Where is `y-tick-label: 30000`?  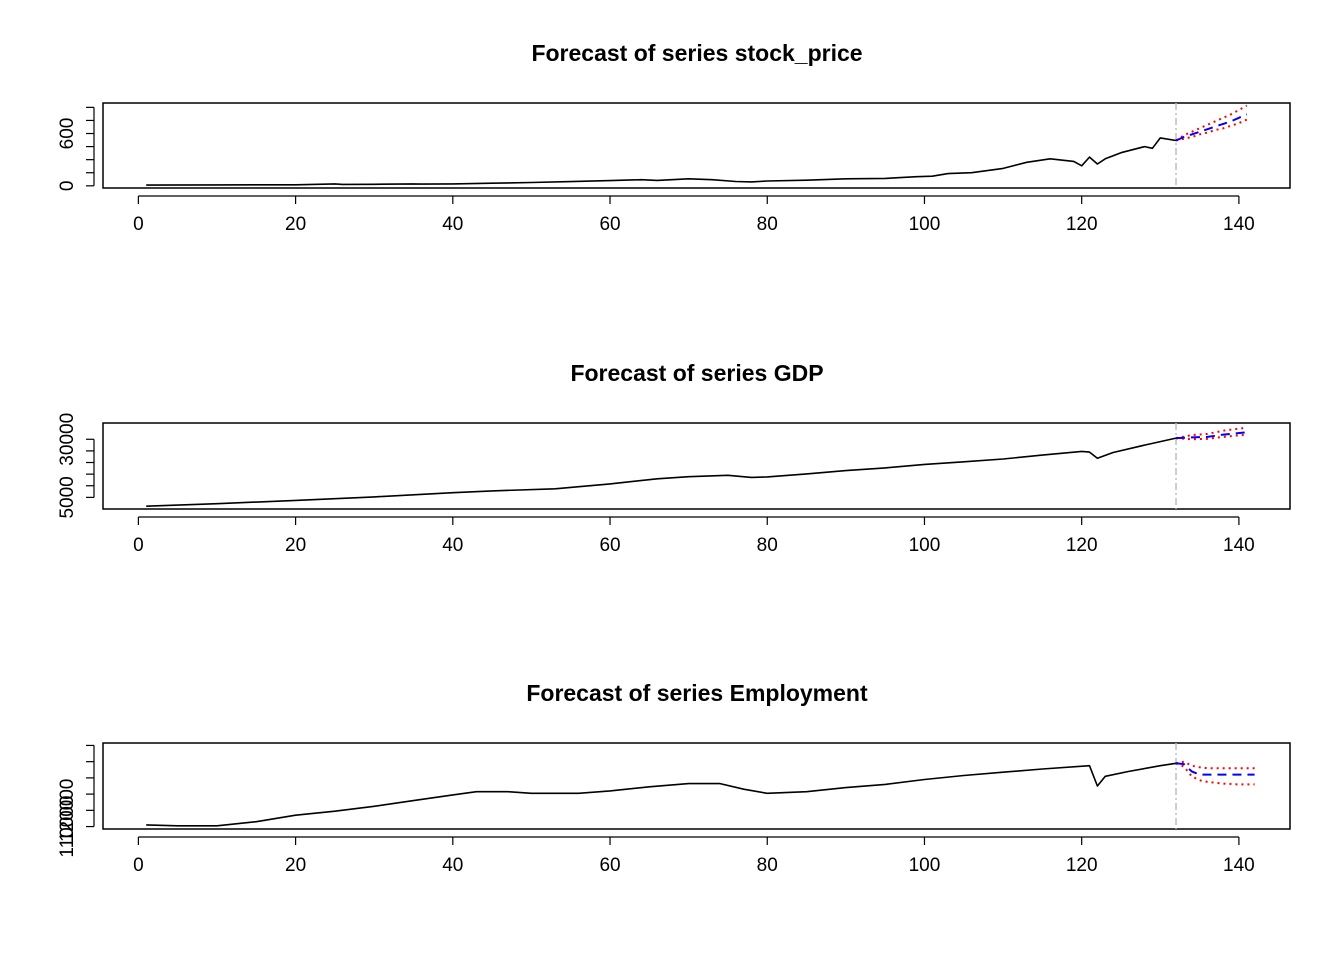
y-tick-label: 30000 is located at coordinates (67, 439).